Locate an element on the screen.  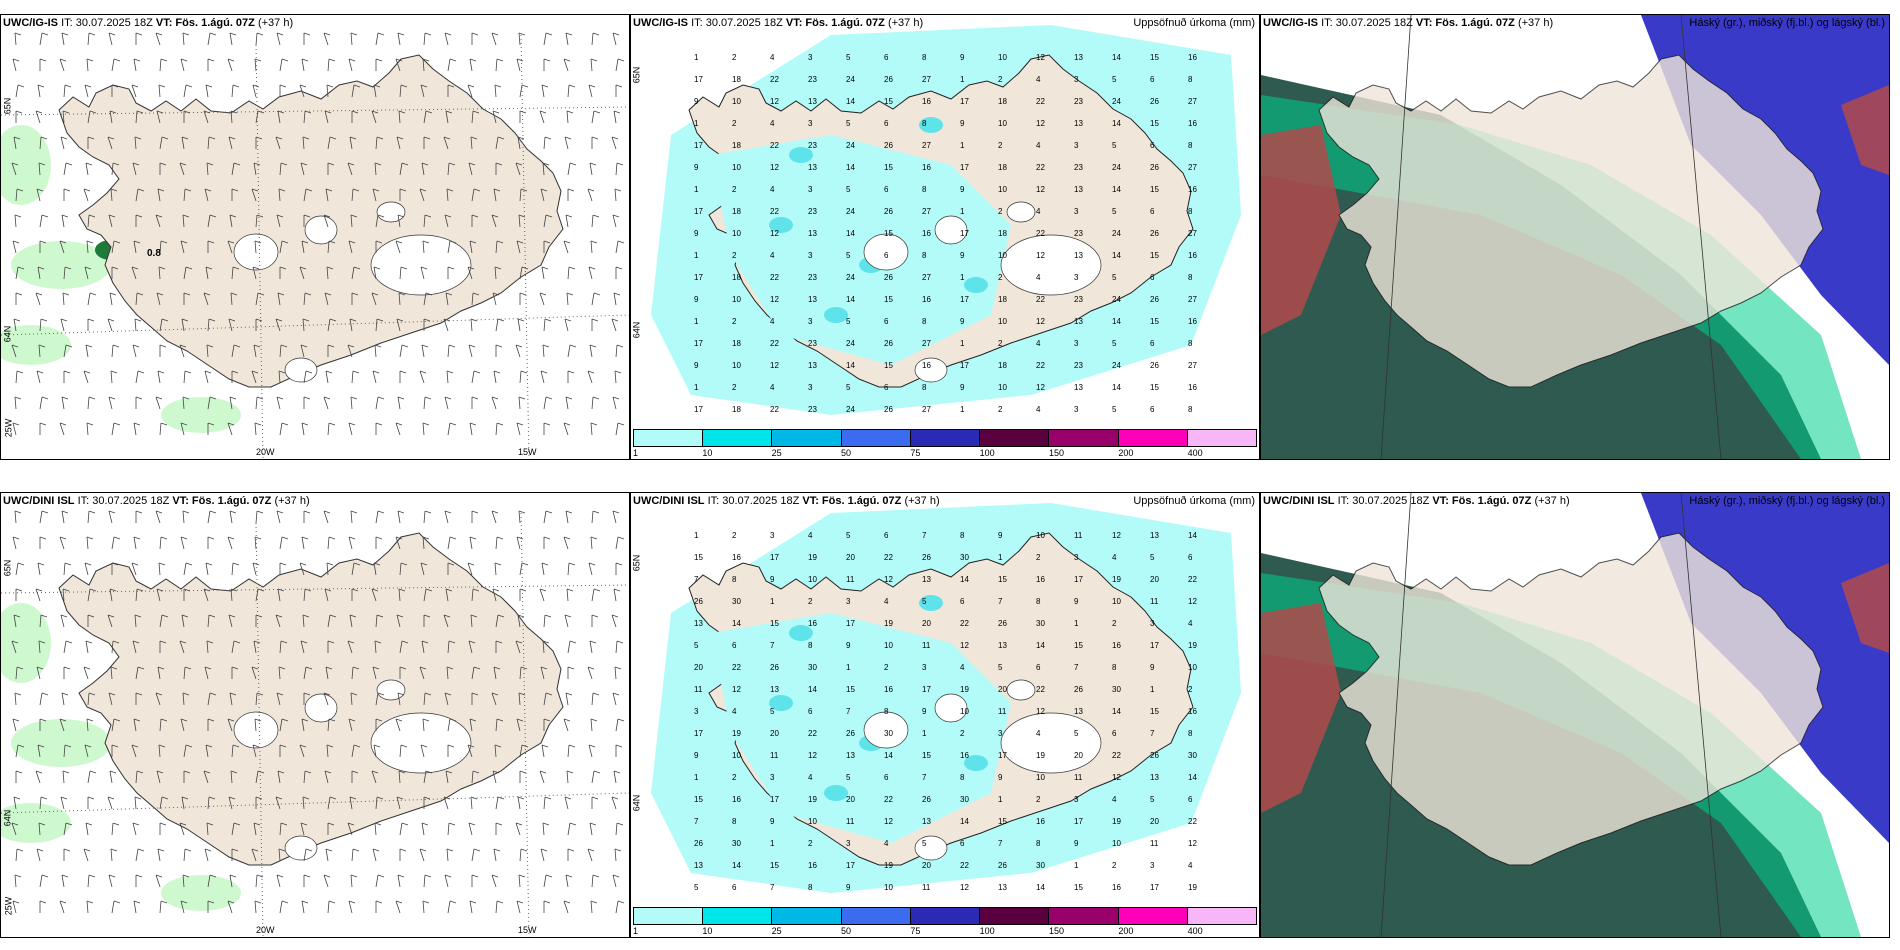
precip-value: 7 is located at coordinates (1000, 843).